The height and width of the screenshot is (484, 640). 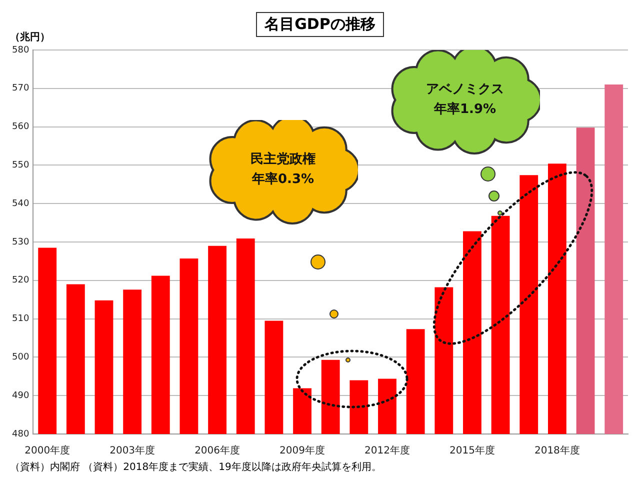 I want to click on y-tick-label: 490, so click(x=21, y=395).